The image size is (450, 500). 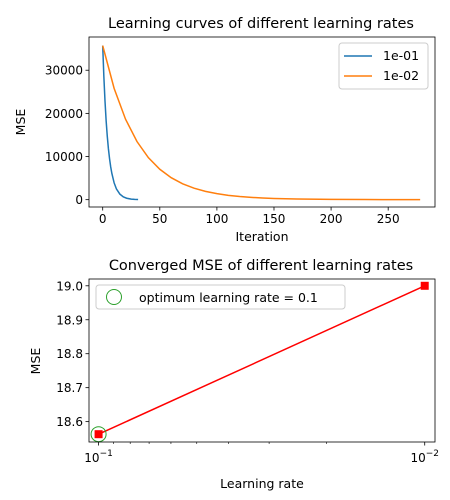 What do you see at coordinates (64, 71) in the screenshot?
I see `y-tick-label: 30000` at bounding box center [64, 71].